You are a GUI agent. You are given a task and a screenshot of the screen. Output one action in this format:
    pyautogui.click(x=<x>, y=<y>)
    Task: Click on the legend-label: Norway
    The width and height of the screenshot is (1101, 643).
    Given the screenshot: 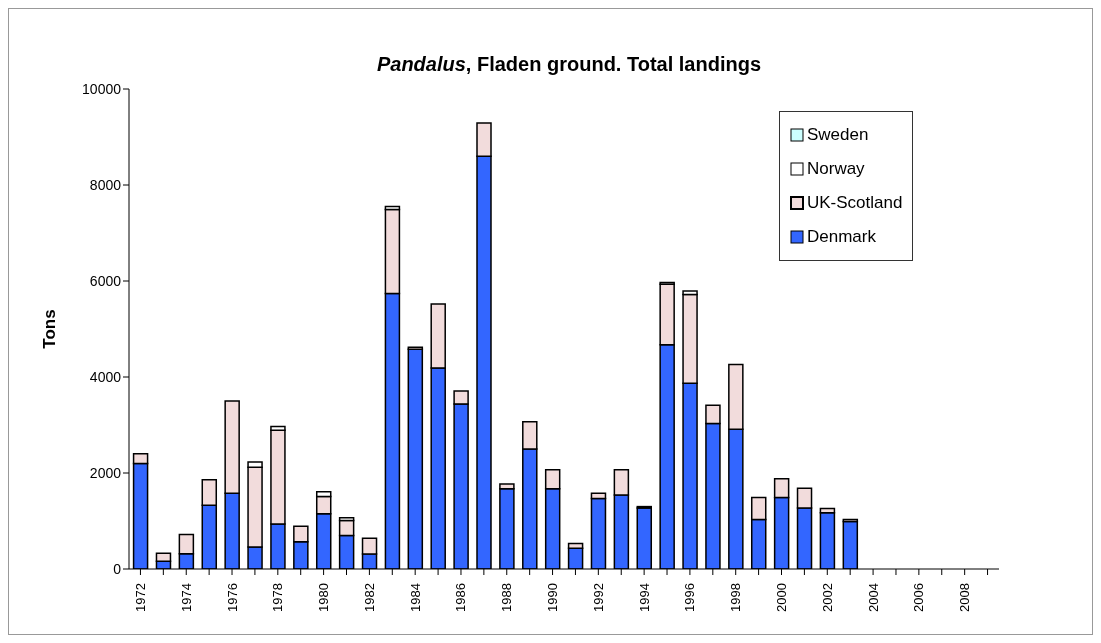 What is the action you would take?
    pyautogui.click(x=836, y=169)
    